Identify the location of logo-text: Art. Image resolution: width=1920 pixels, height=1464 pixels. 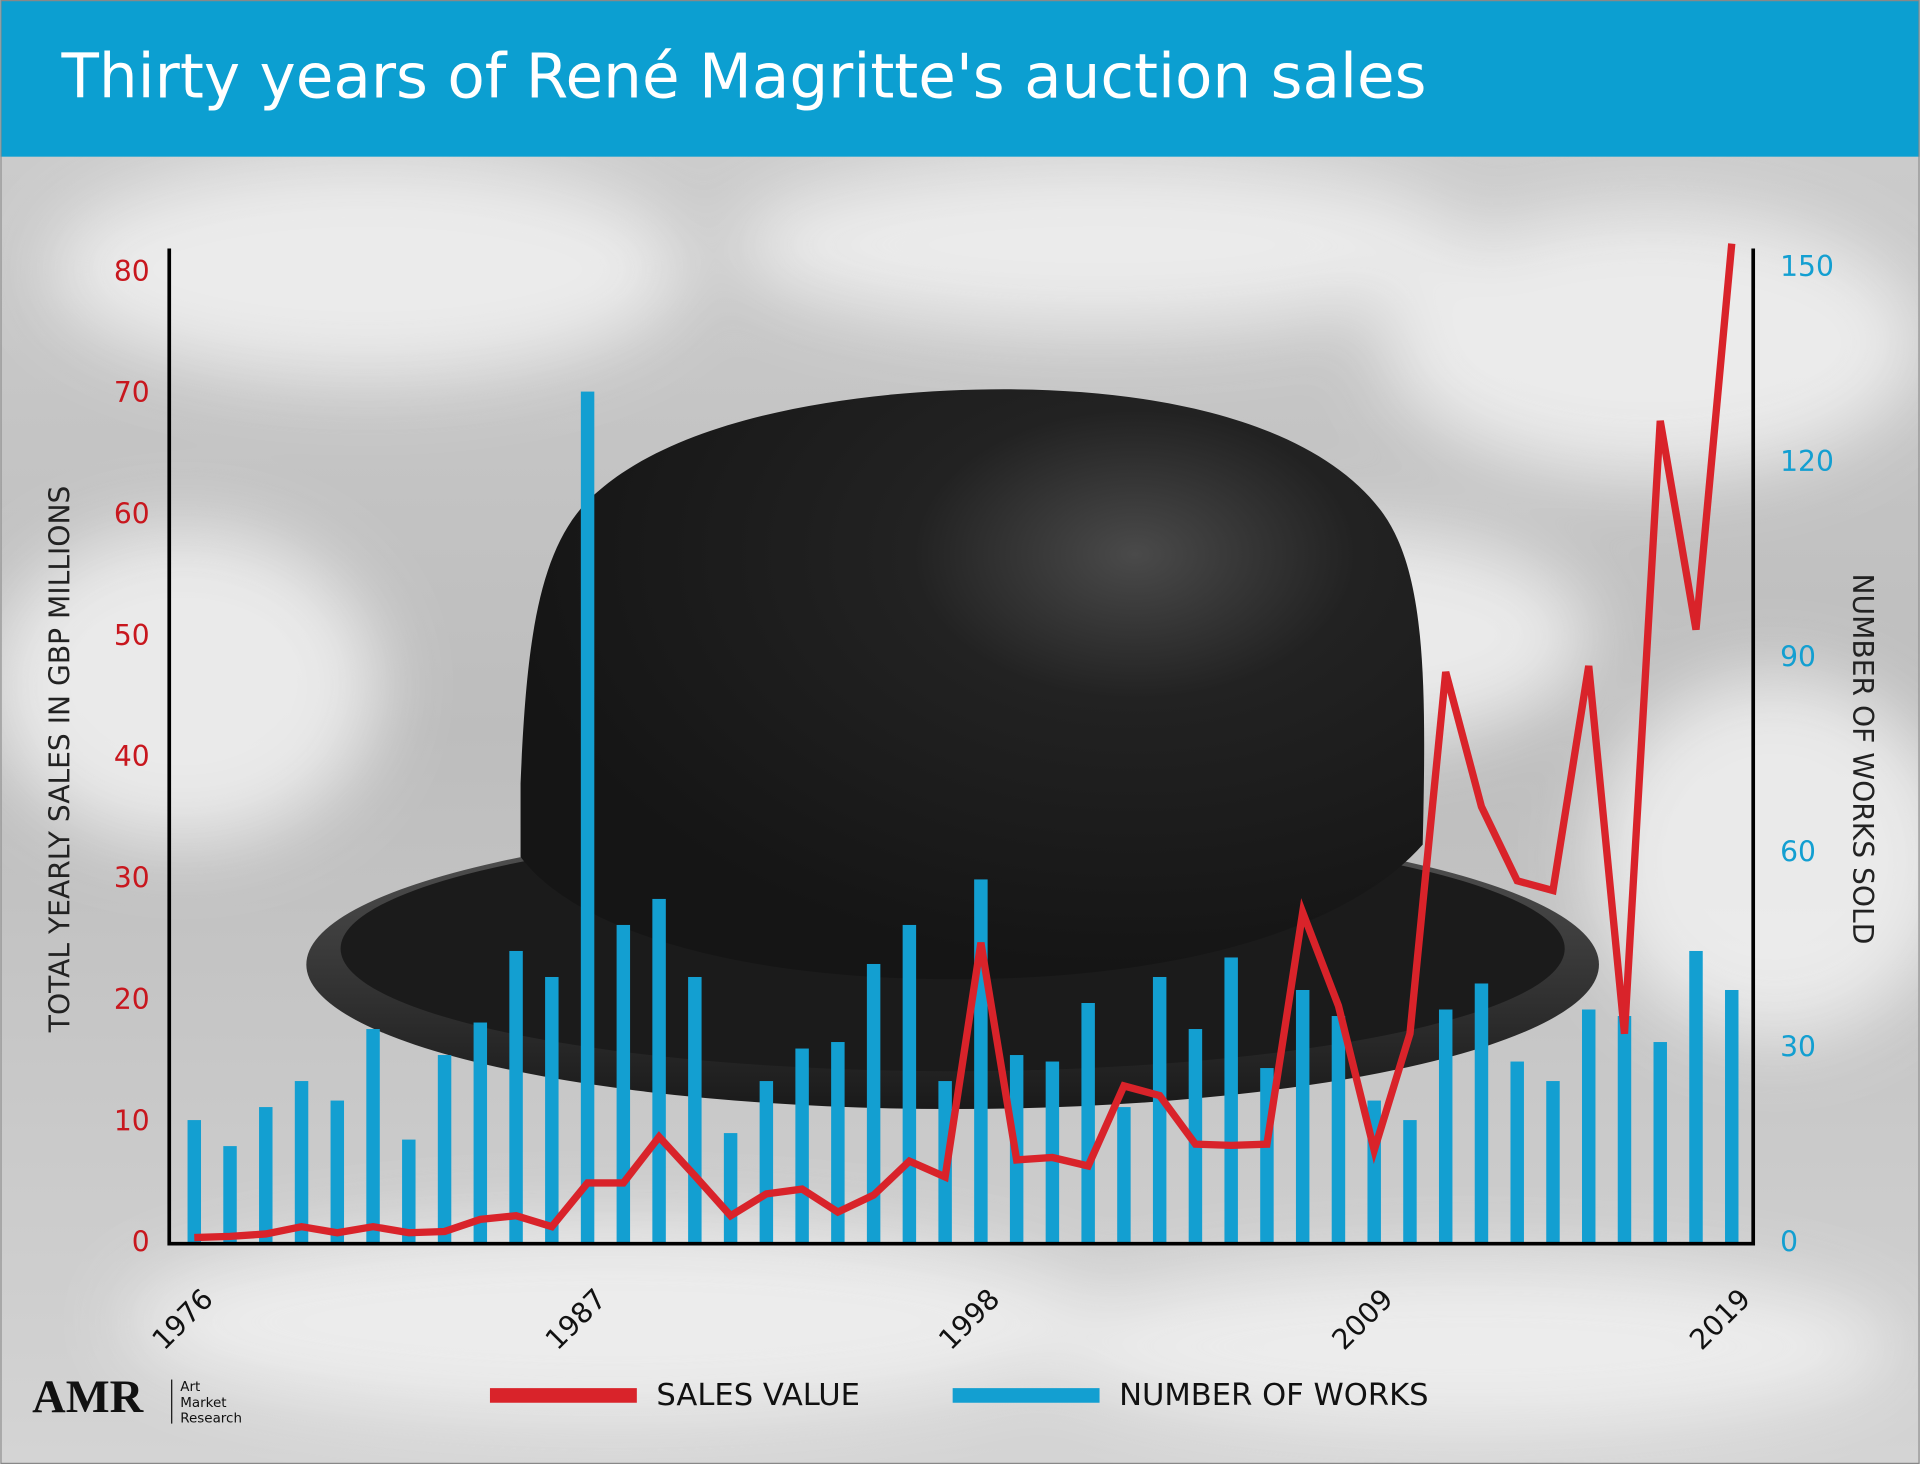
(190, 1387).